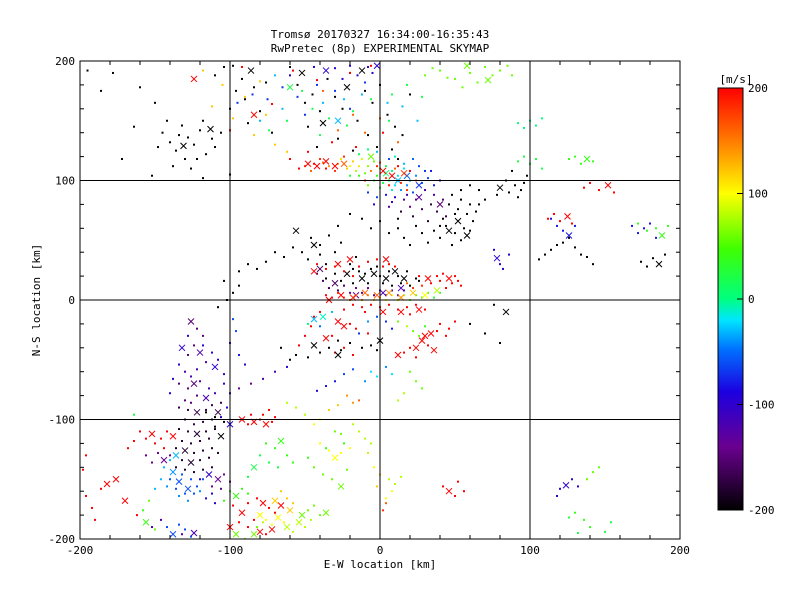  I want to click on x-axis-label: E-W location [km], so click(380, 564).